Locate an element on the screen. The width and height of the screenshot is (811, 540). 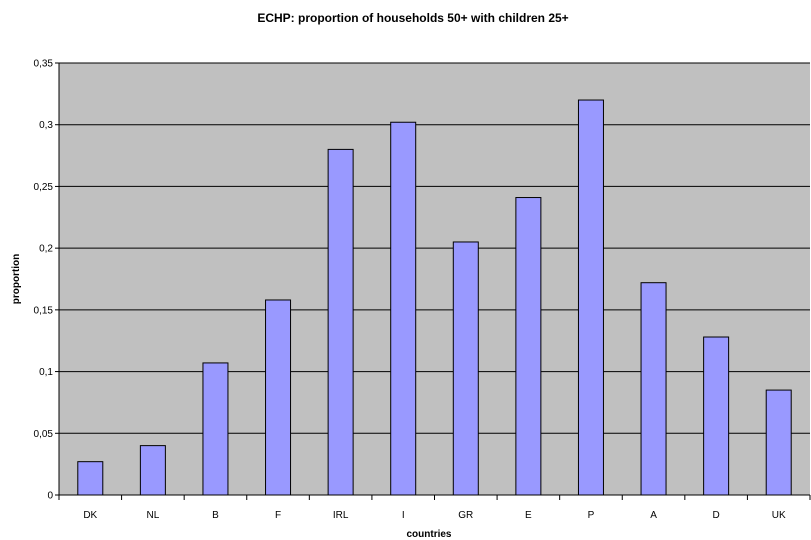
bar-irl is located at coordinates (340, 322).